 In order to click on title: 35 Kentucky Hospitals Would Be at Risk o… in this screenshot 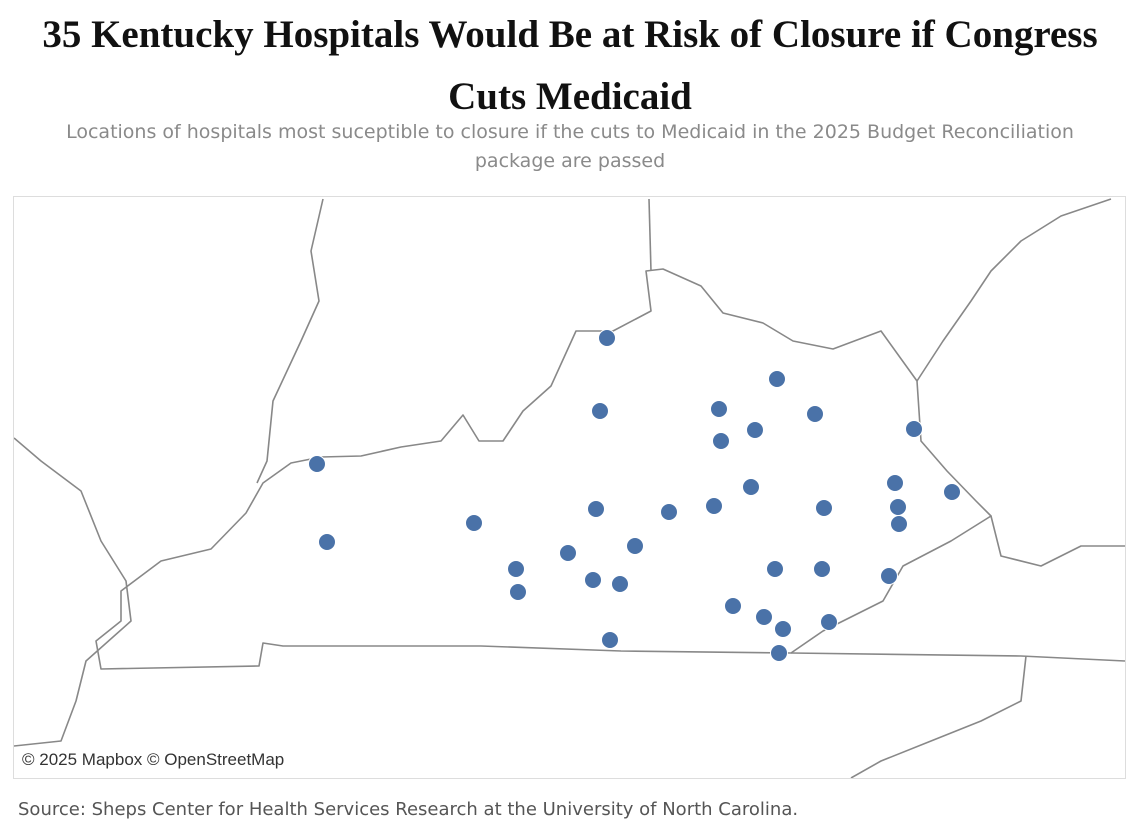, I will do `click(570, 65)`.